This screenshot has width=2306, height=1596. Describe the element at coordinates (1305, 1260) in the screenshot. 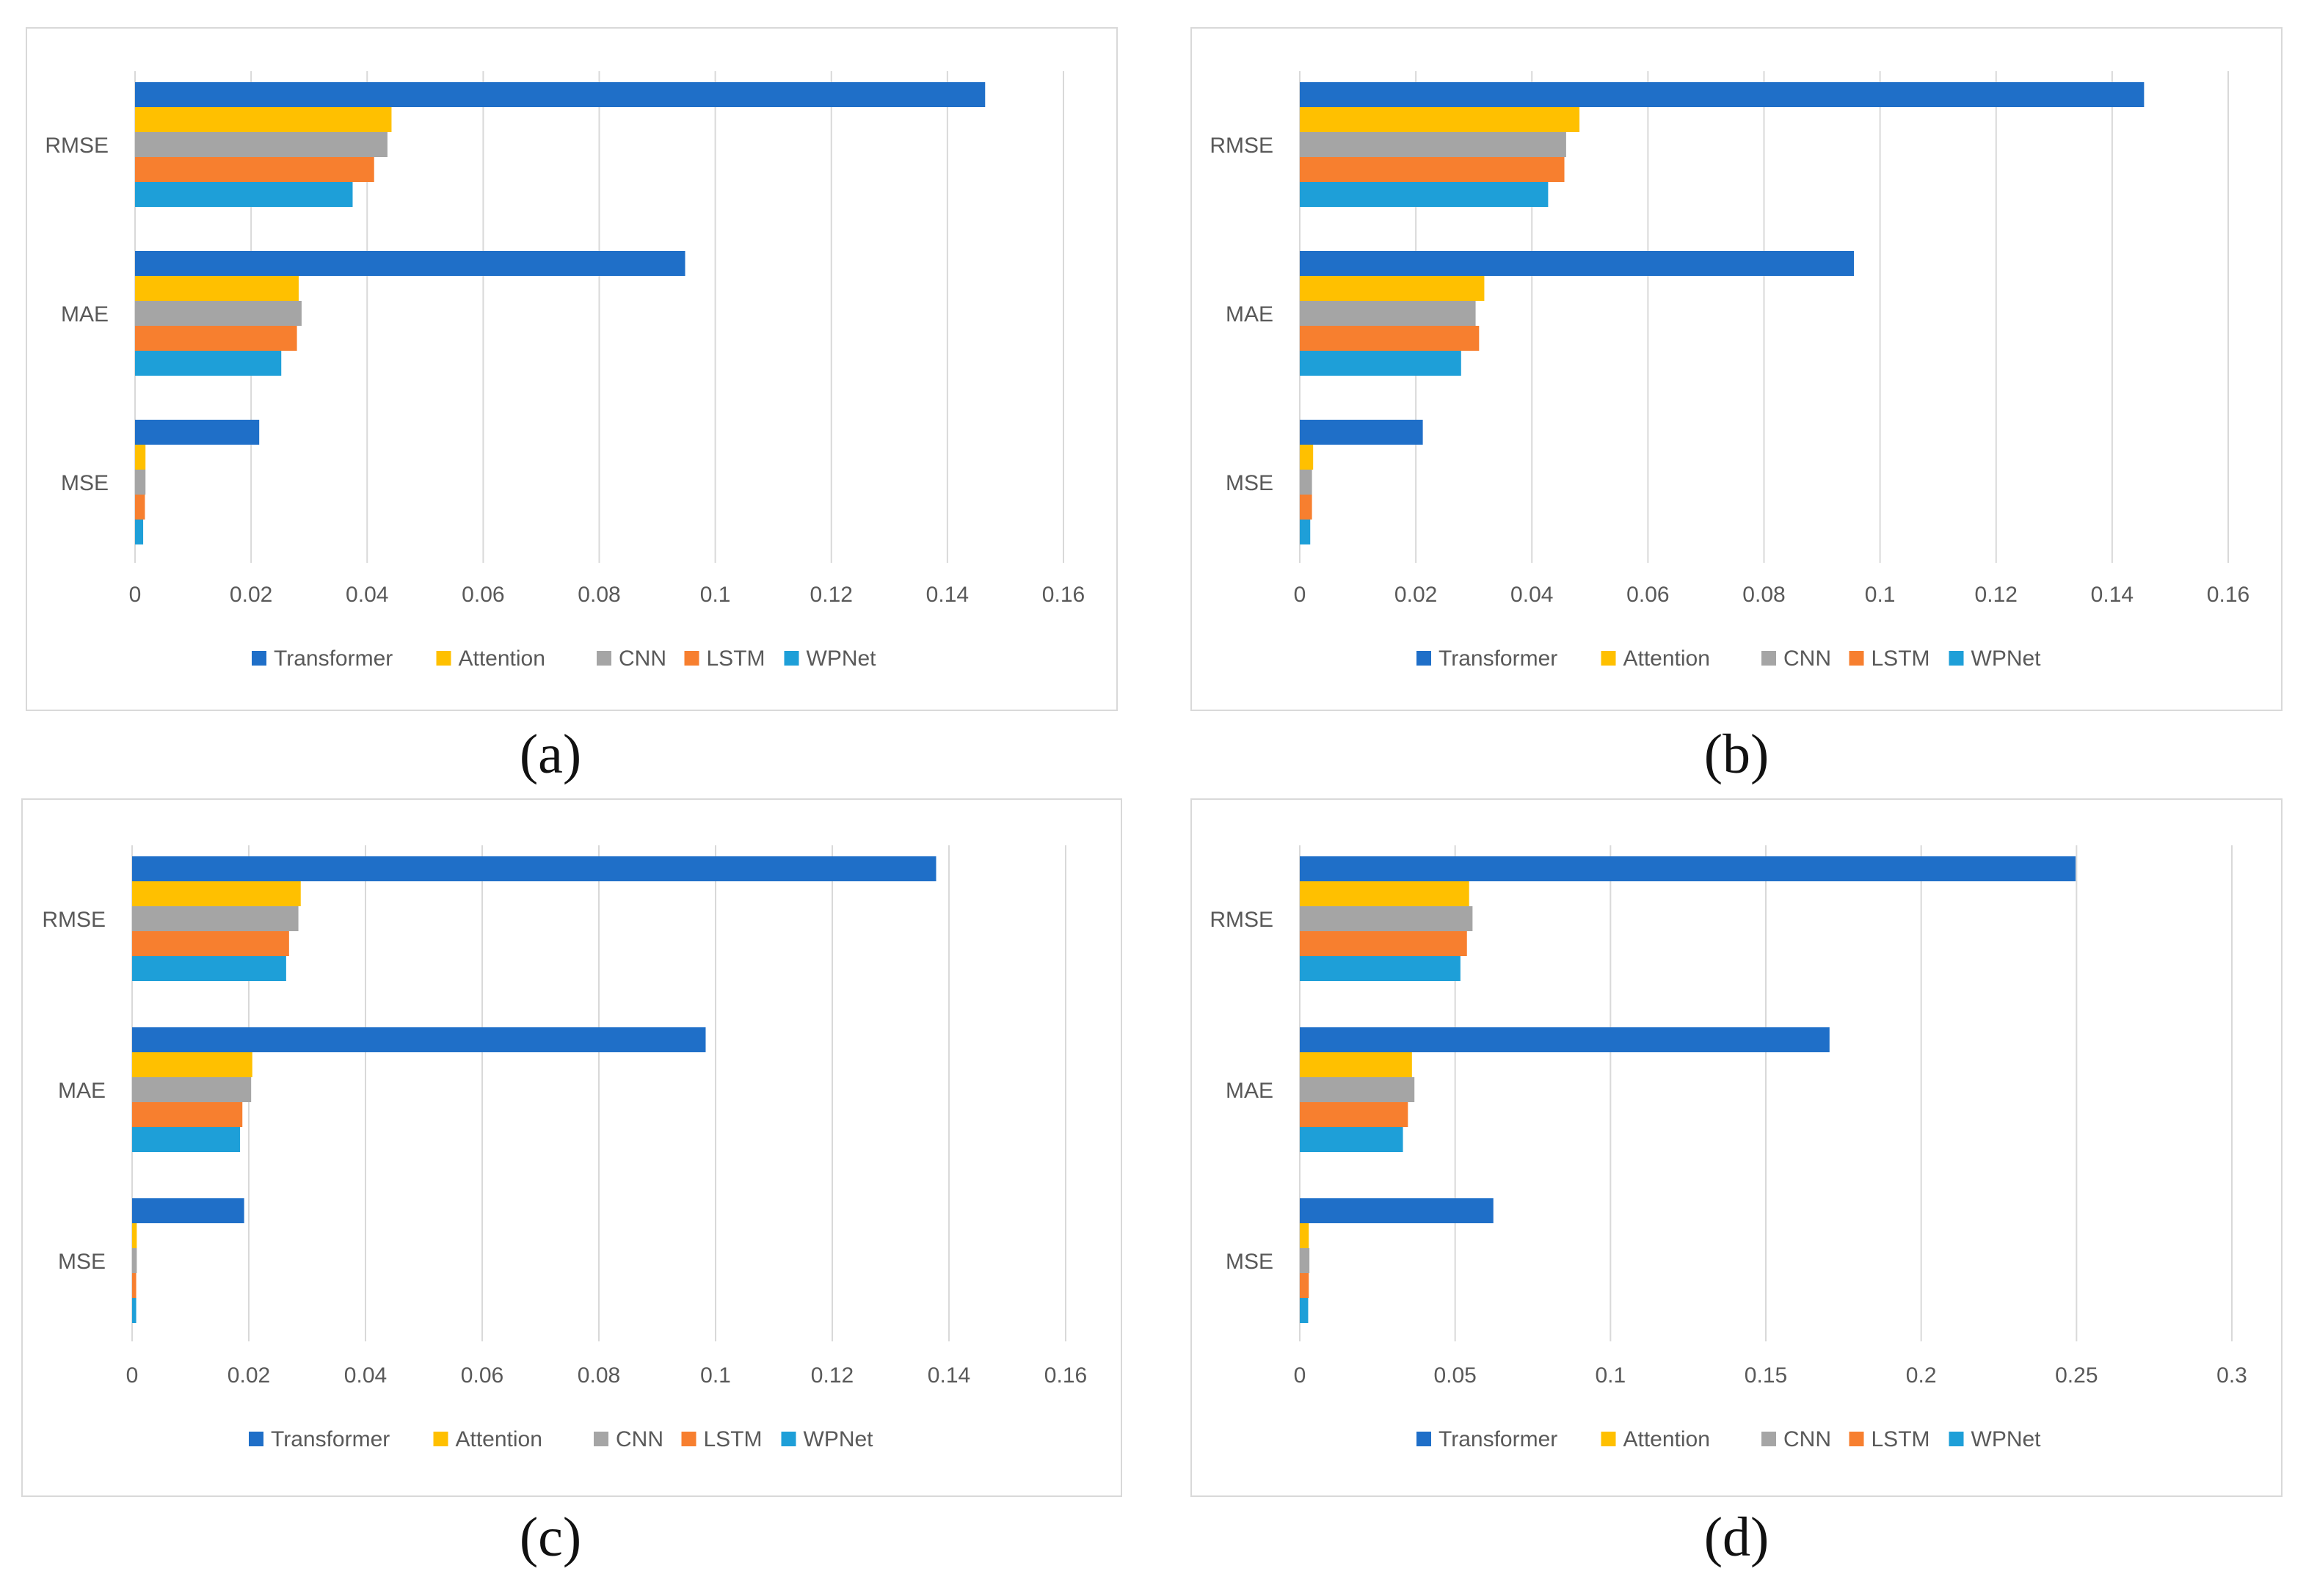

I see `chart-d-bar-cnn-mse` at that location.